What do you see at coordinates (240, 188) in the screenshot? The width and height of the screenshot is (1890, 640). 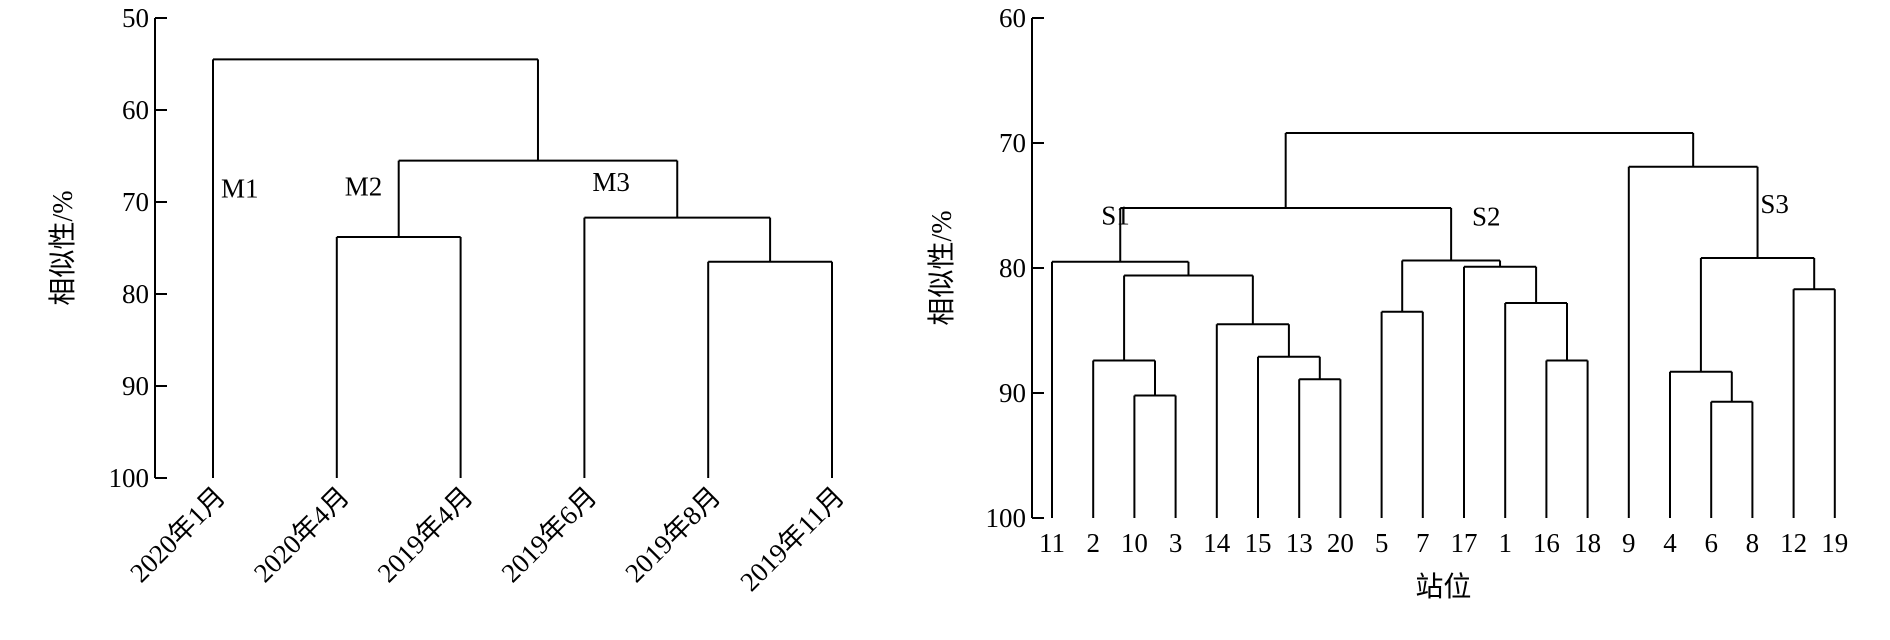 I see `cluster-label: M1` at bounding box center [240, 188].